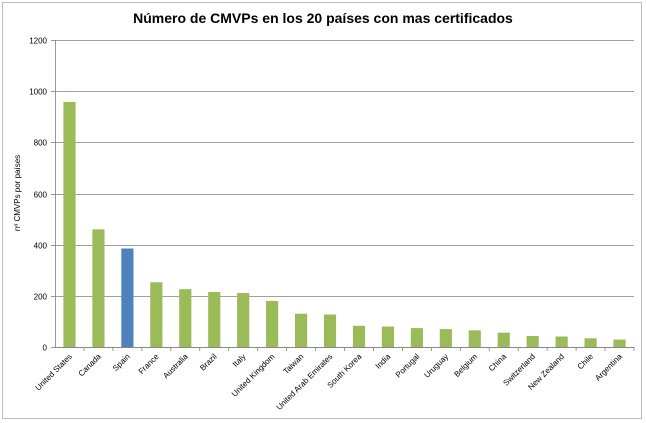 The width and height of the screenshot is (646, 423). I want to click on x-tick-label: Chile, so click(586, 362).